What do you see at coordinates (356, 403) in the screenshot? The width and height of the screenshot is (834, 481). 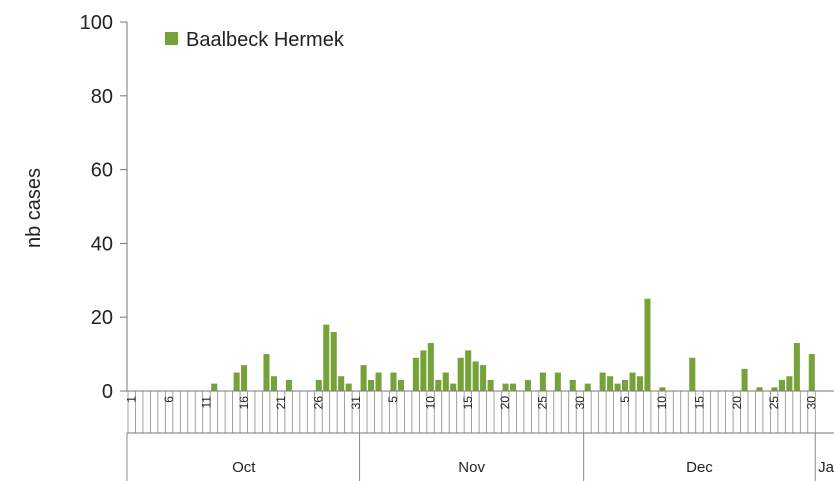 I see `x-tick-label: 31` at bounding box center [356, 403].